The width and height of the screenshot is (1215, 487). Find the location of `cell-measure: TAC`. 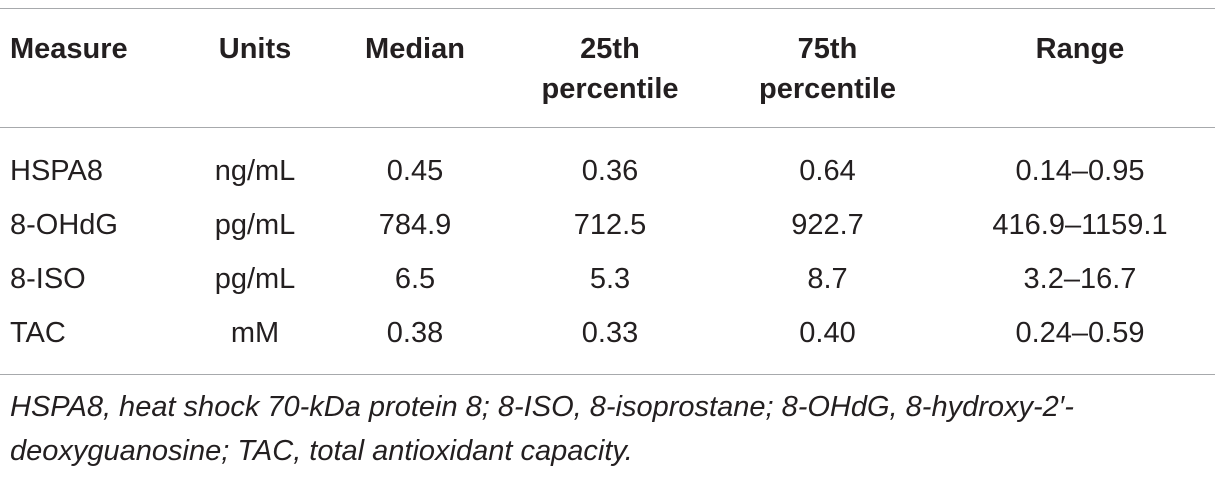

cell-measure: TAC is located at coordinates (38, 333).